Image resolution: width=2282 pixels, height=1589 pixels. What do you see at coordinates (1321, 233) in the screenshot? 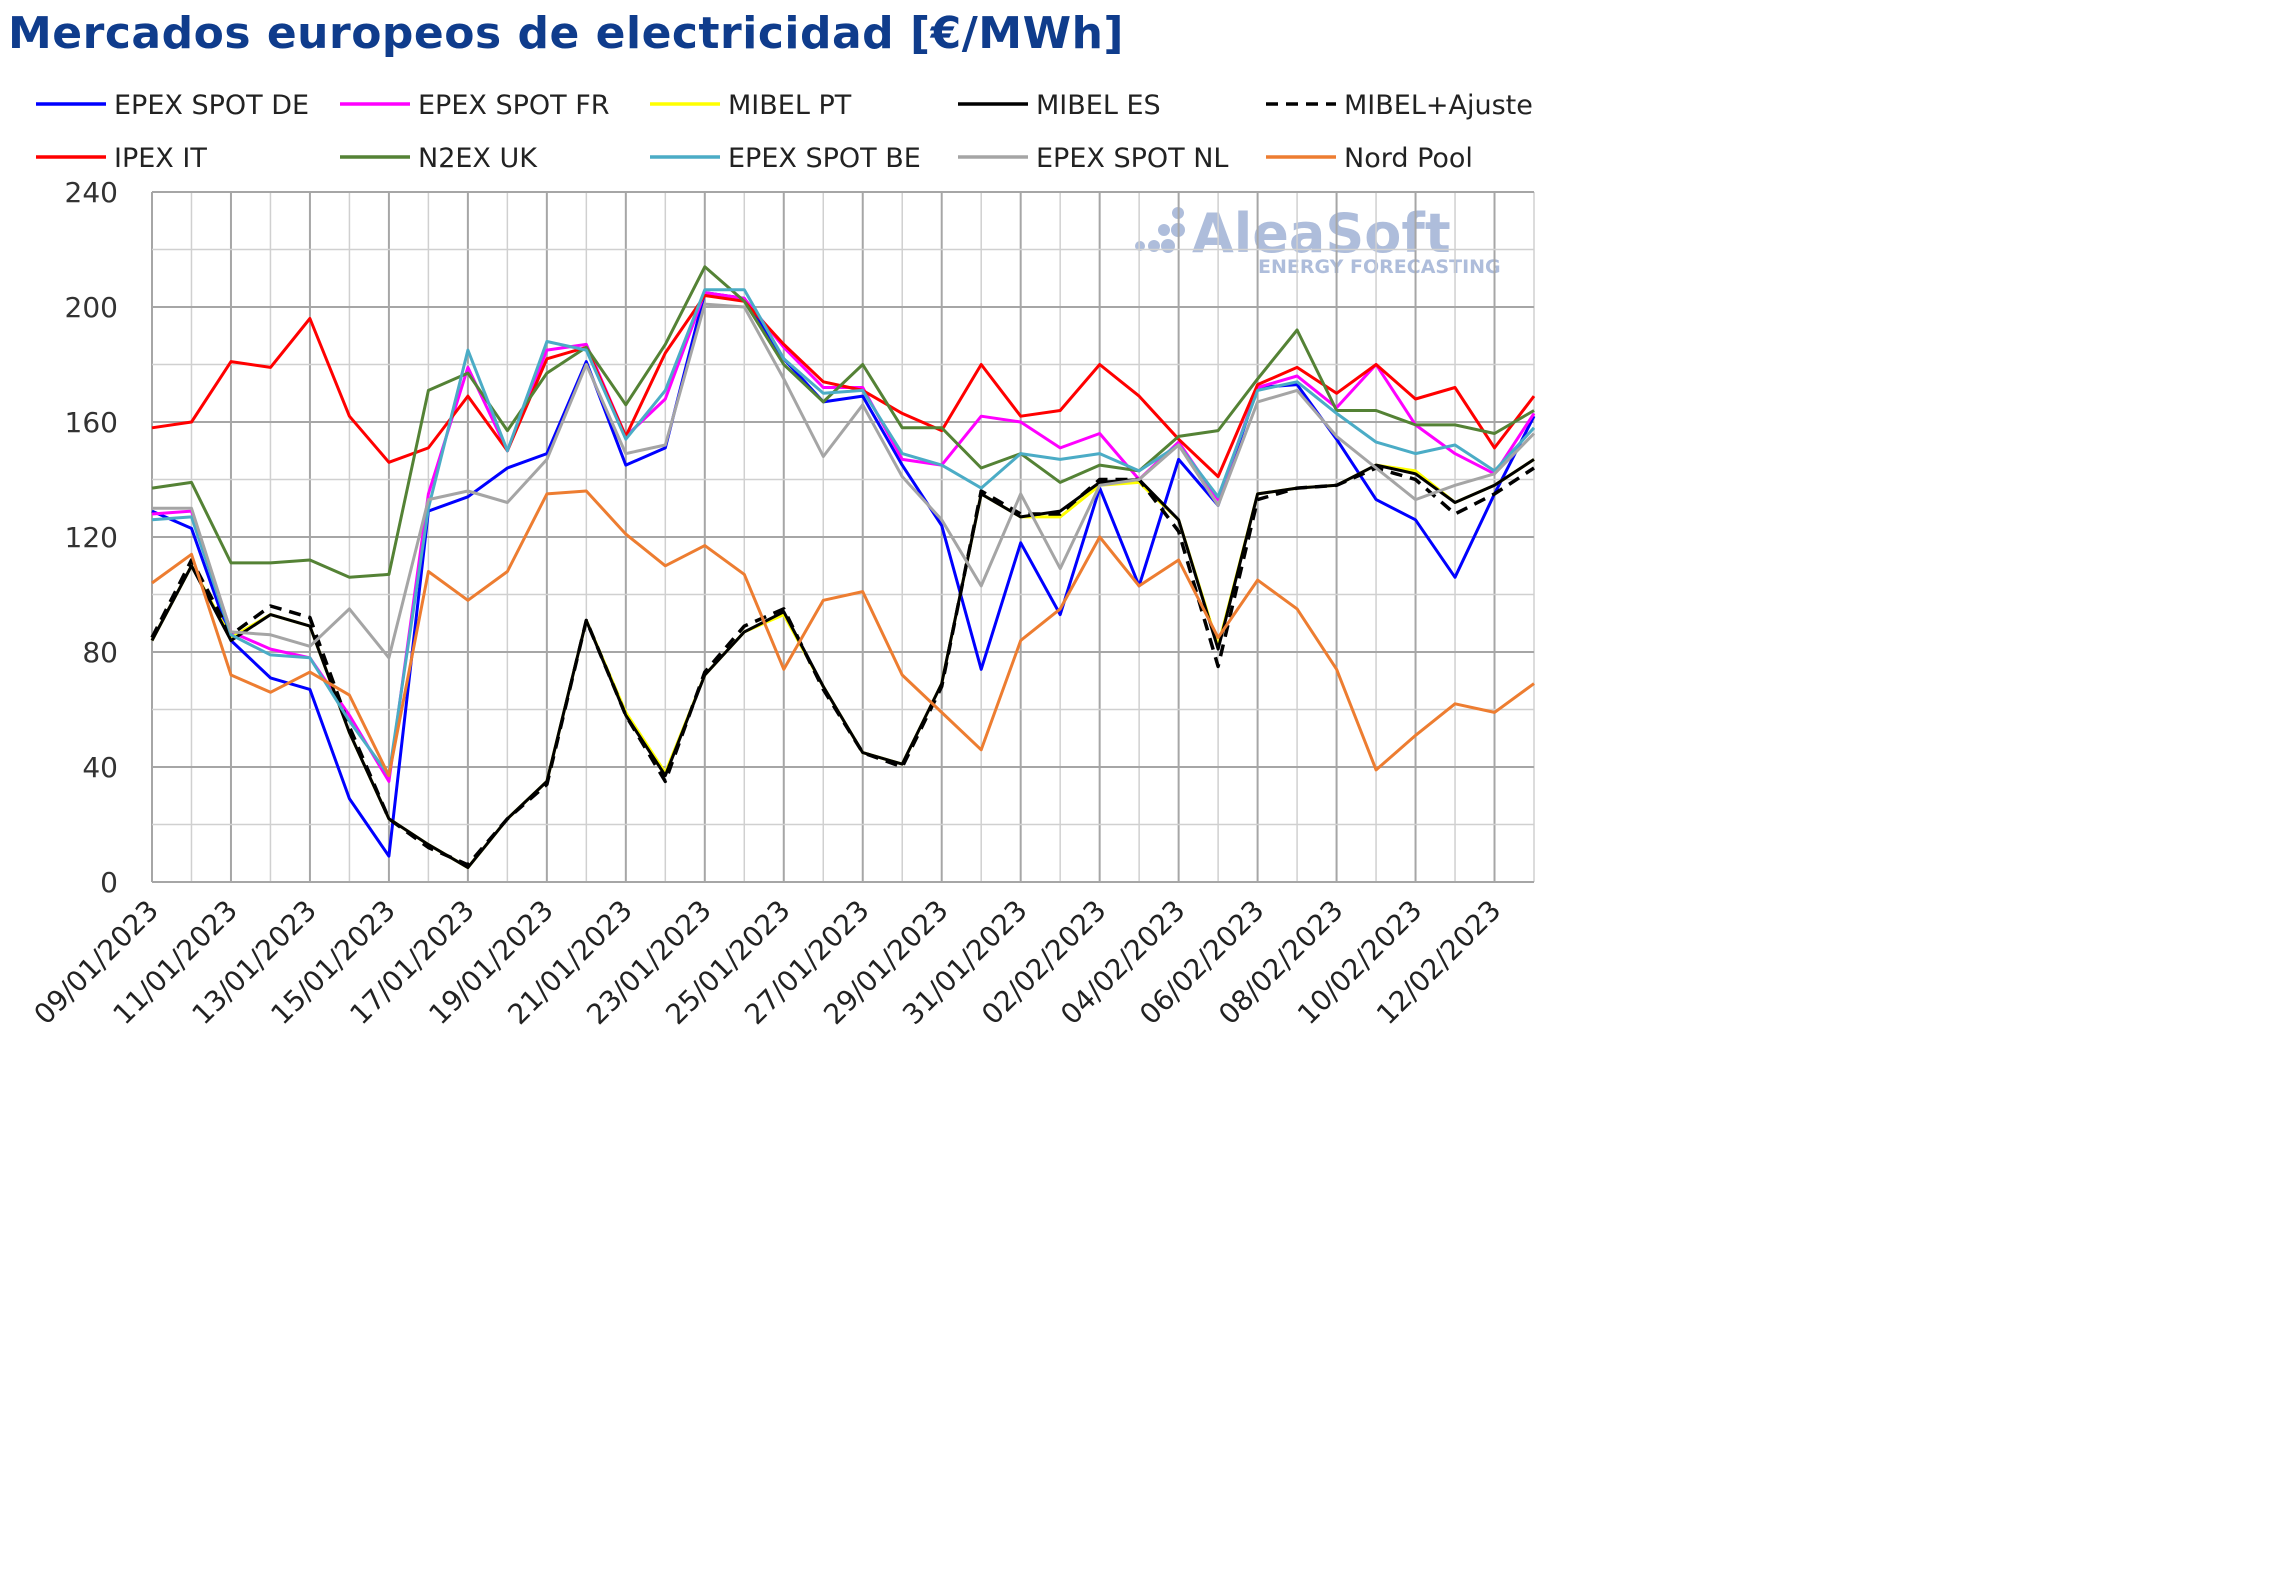
I see `watermark-brand: AleaSoft` at bounding box center [1321, 233].